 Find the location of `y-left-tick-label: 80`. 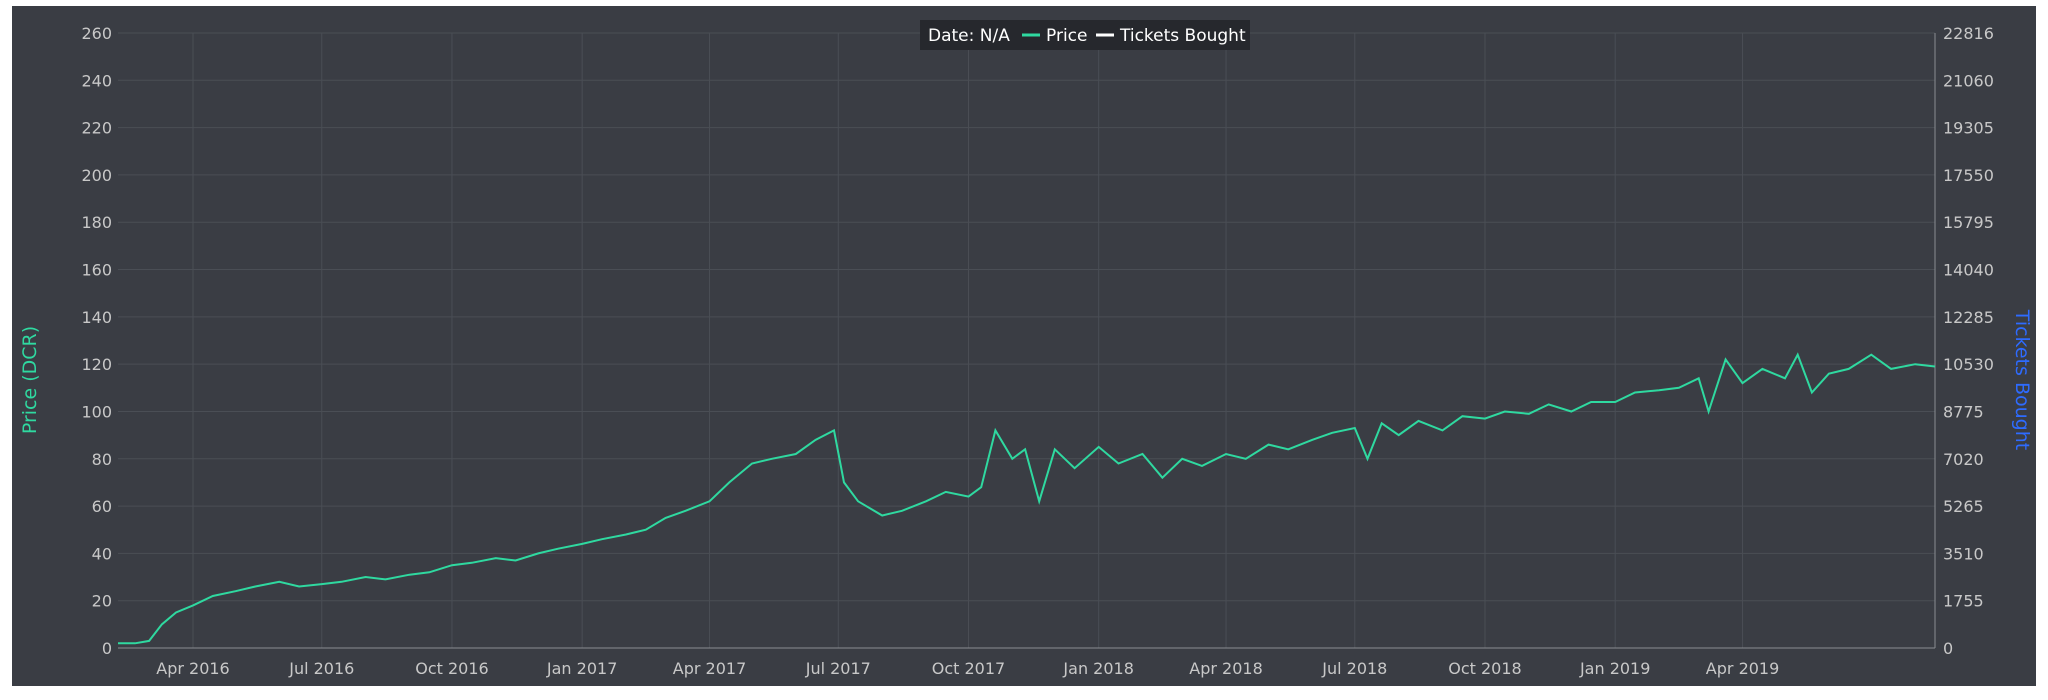

y-left-tick-label: 80 is located at coordinates (102, 459).